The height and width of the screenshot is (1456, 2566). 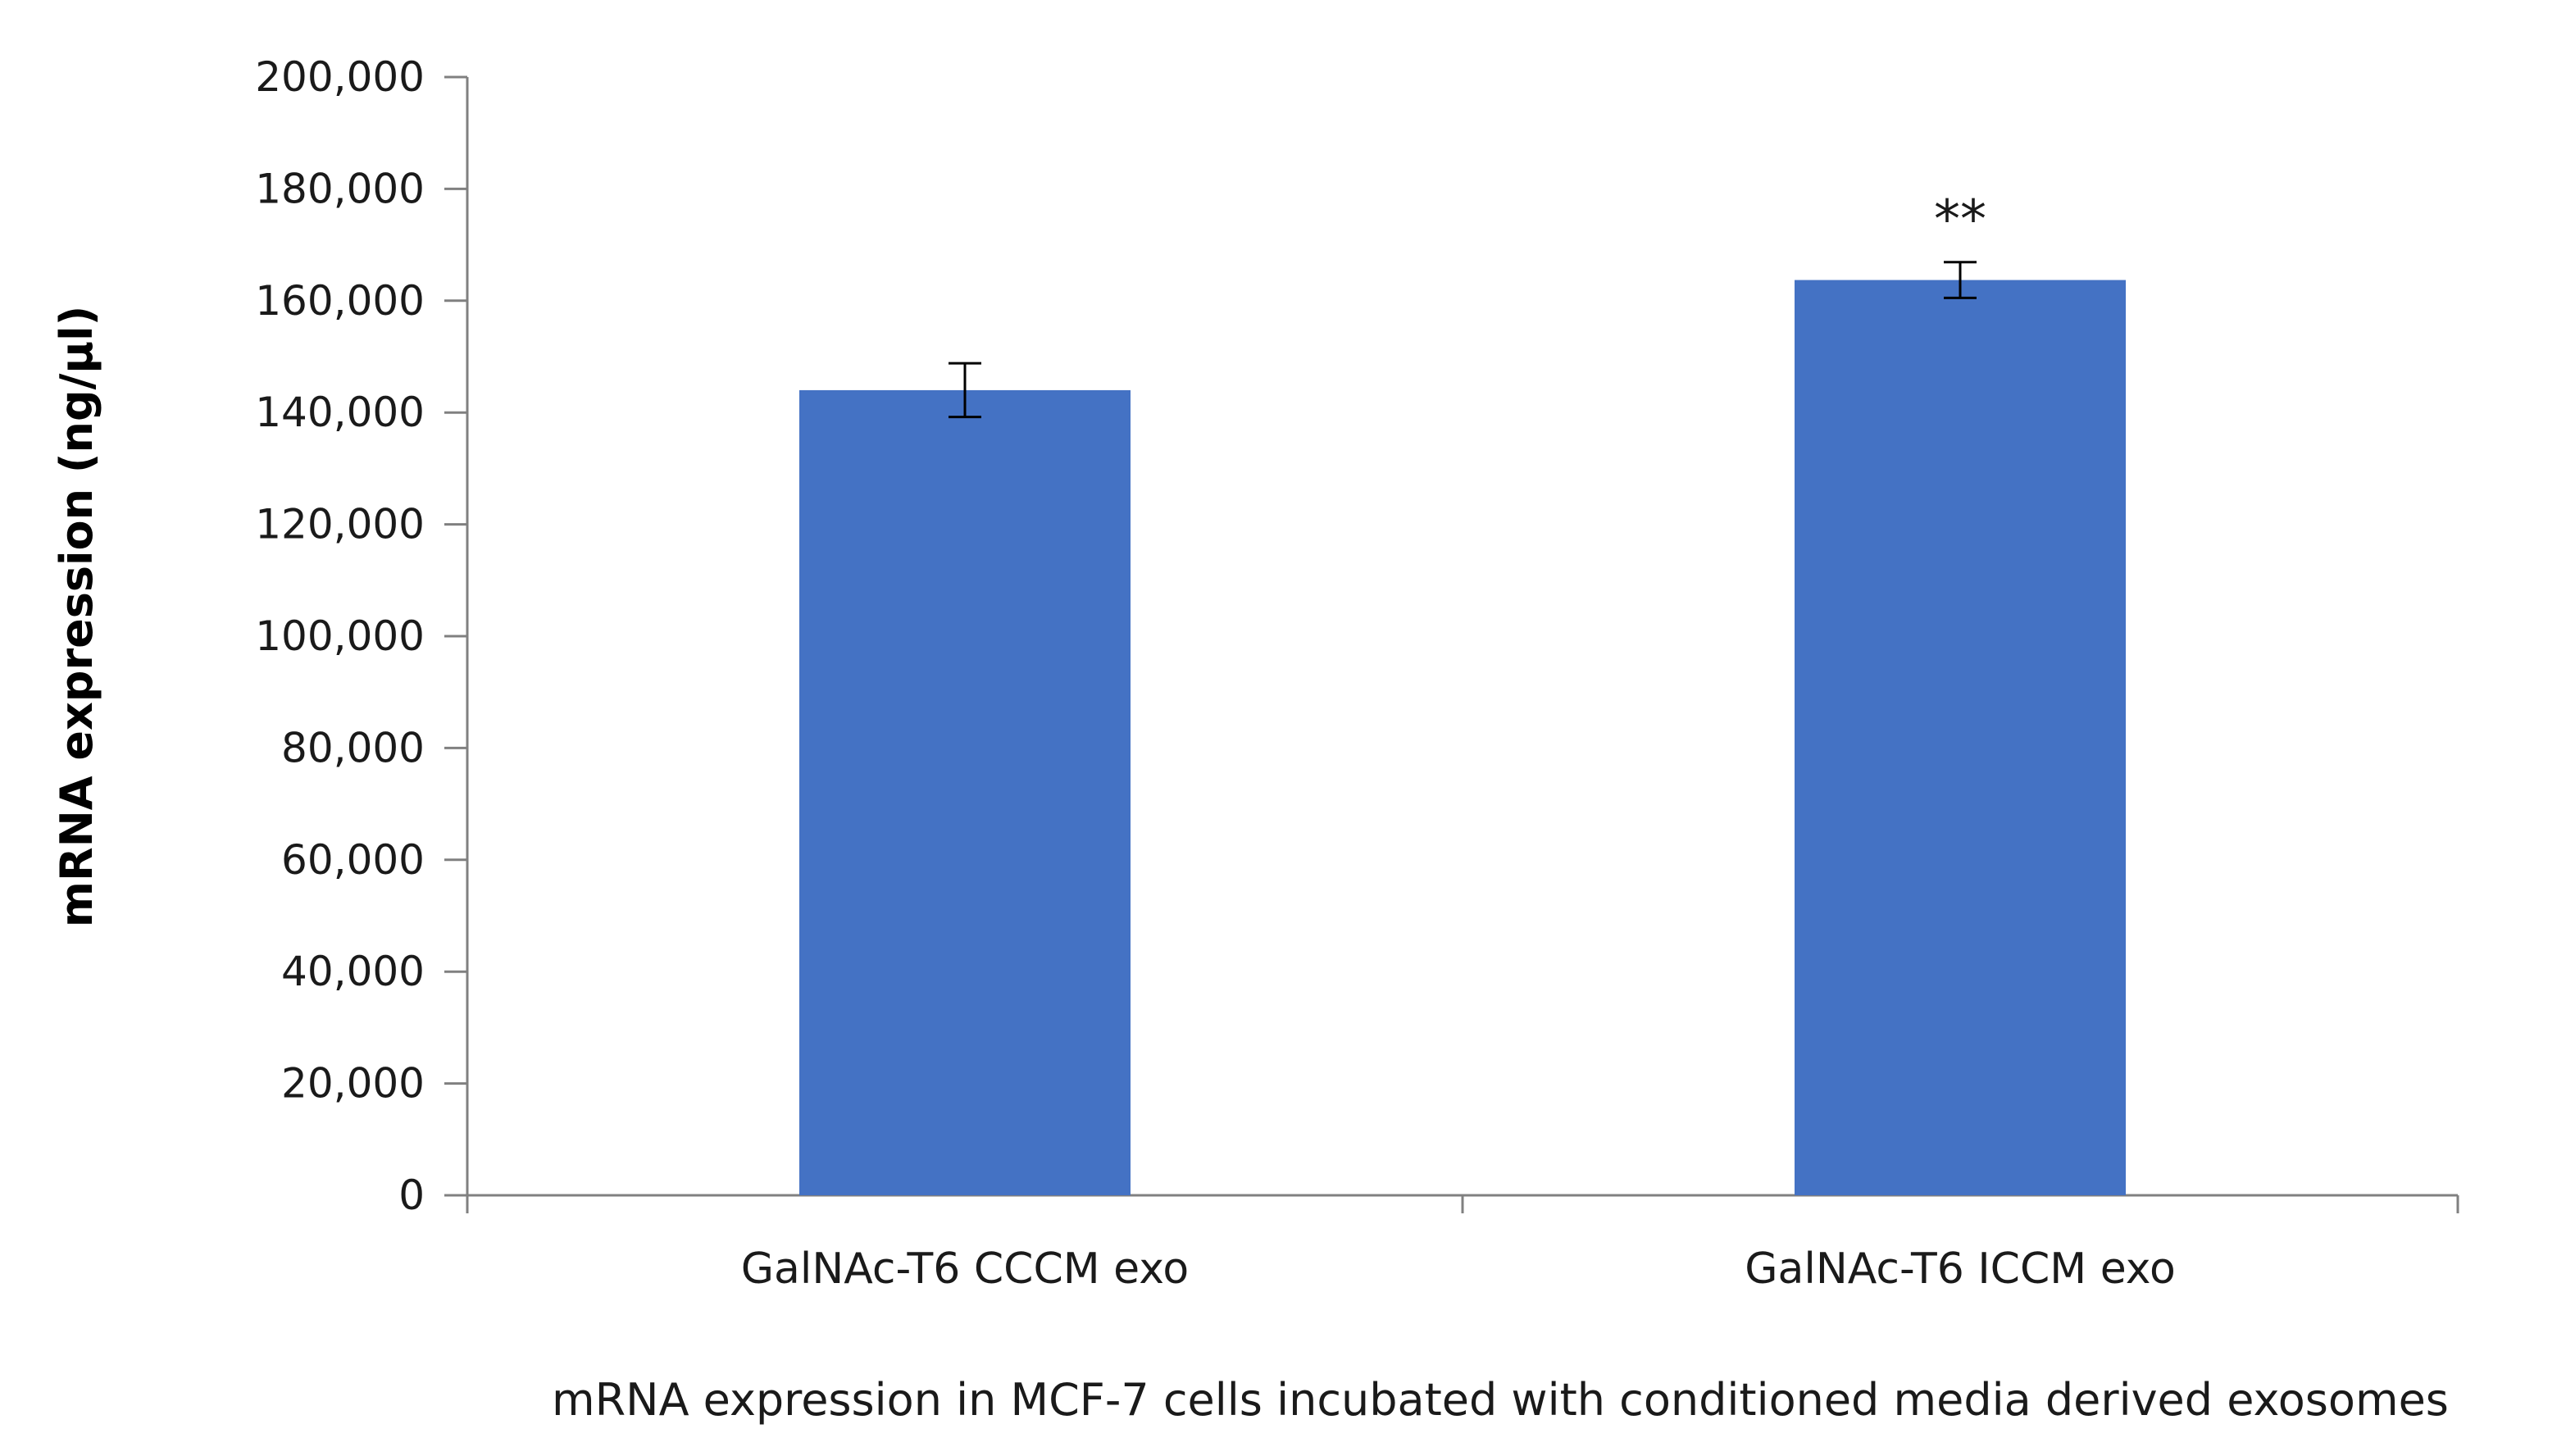 What do you see at coordinates (76, 617) in the screenshot?
I see `y-axis-label: mRNA expression (ng/µl)` at bounding box center [76, 617].